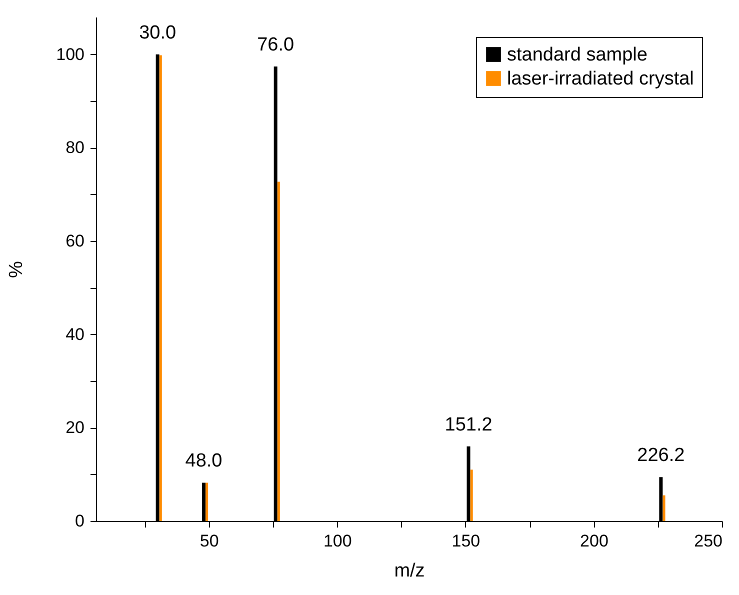 This screenshot has width=739, height=595. What do you see at coordinates (75, 334) in the screenshot?
I see `y-tick-label: 40` at bounding box center [75, 334].